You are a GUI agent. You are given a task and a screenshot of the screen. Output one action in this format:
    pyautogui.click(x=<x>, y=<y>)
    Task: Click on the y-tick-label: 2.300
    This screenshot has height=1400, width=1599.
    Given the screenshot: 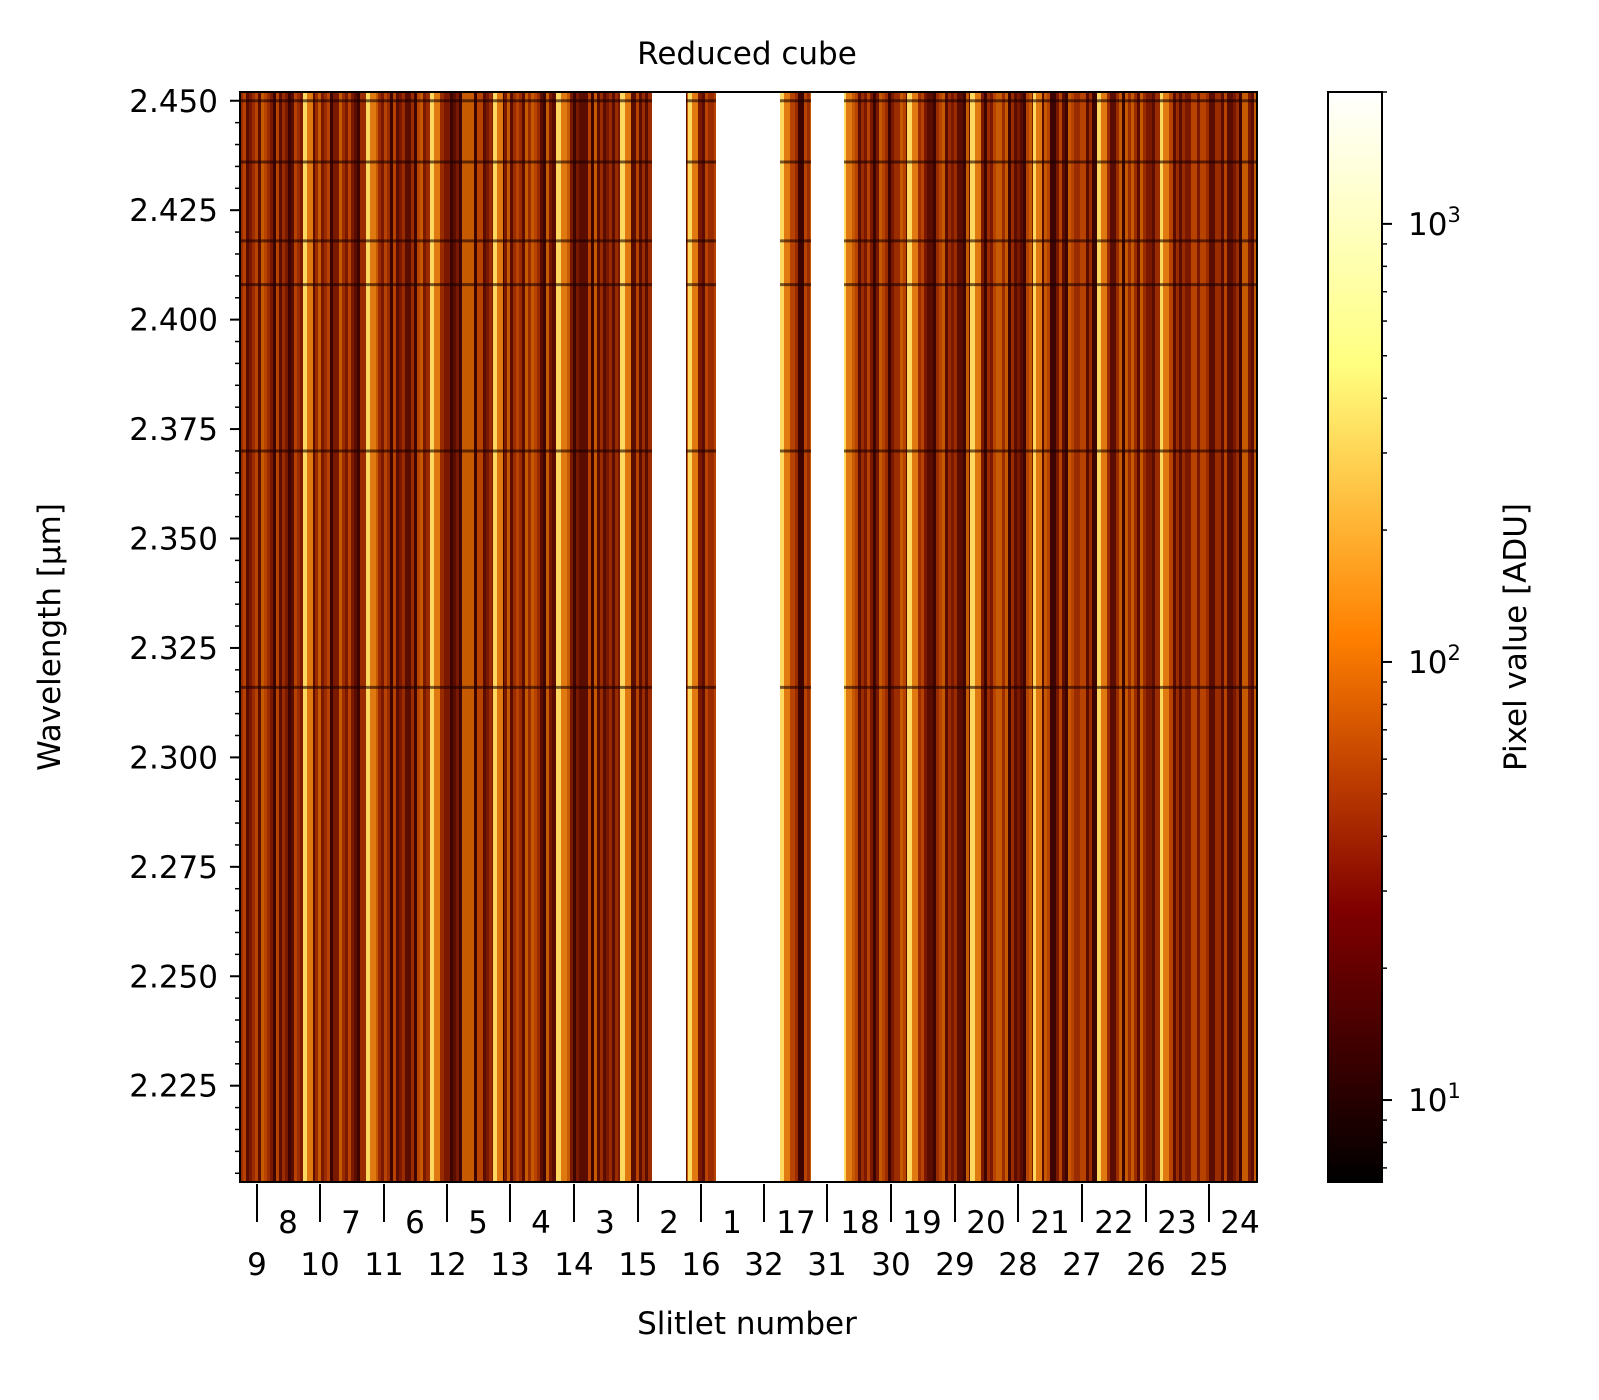 What is the action you would take?
    pyautogui.click(x=173, y=758)
    